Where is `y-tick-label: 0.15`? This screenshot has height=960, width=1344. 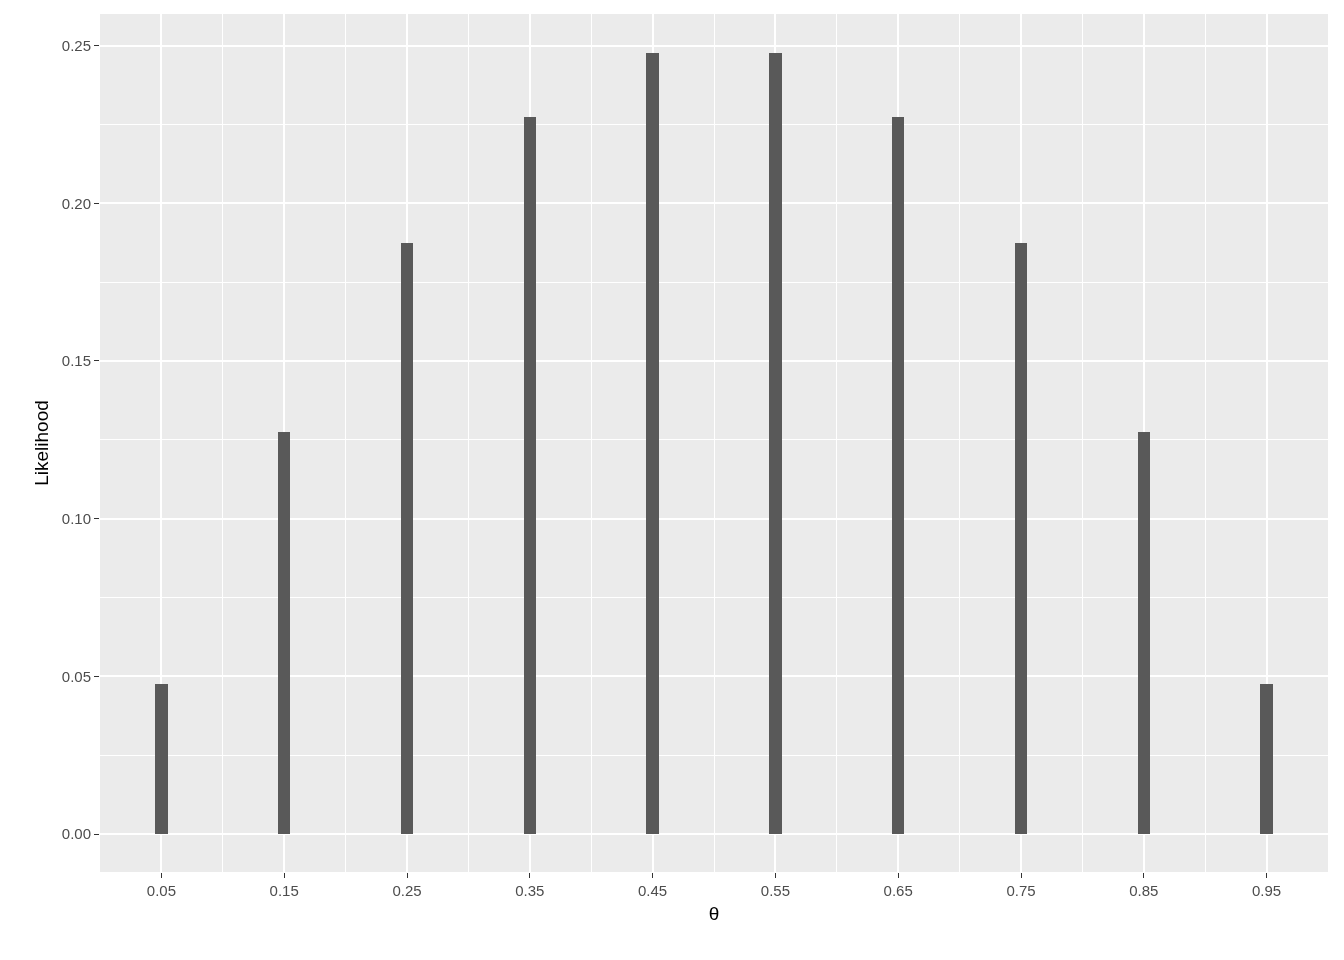 y-tick-label: 0.15 is located at coordinates (76, 361).